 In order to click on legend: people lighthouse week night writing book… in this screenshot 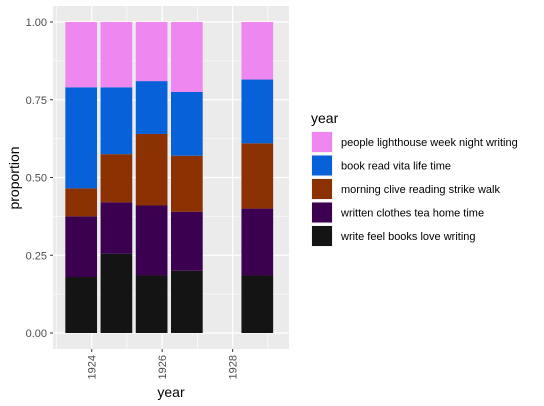, I will do `click(414, 189)`.